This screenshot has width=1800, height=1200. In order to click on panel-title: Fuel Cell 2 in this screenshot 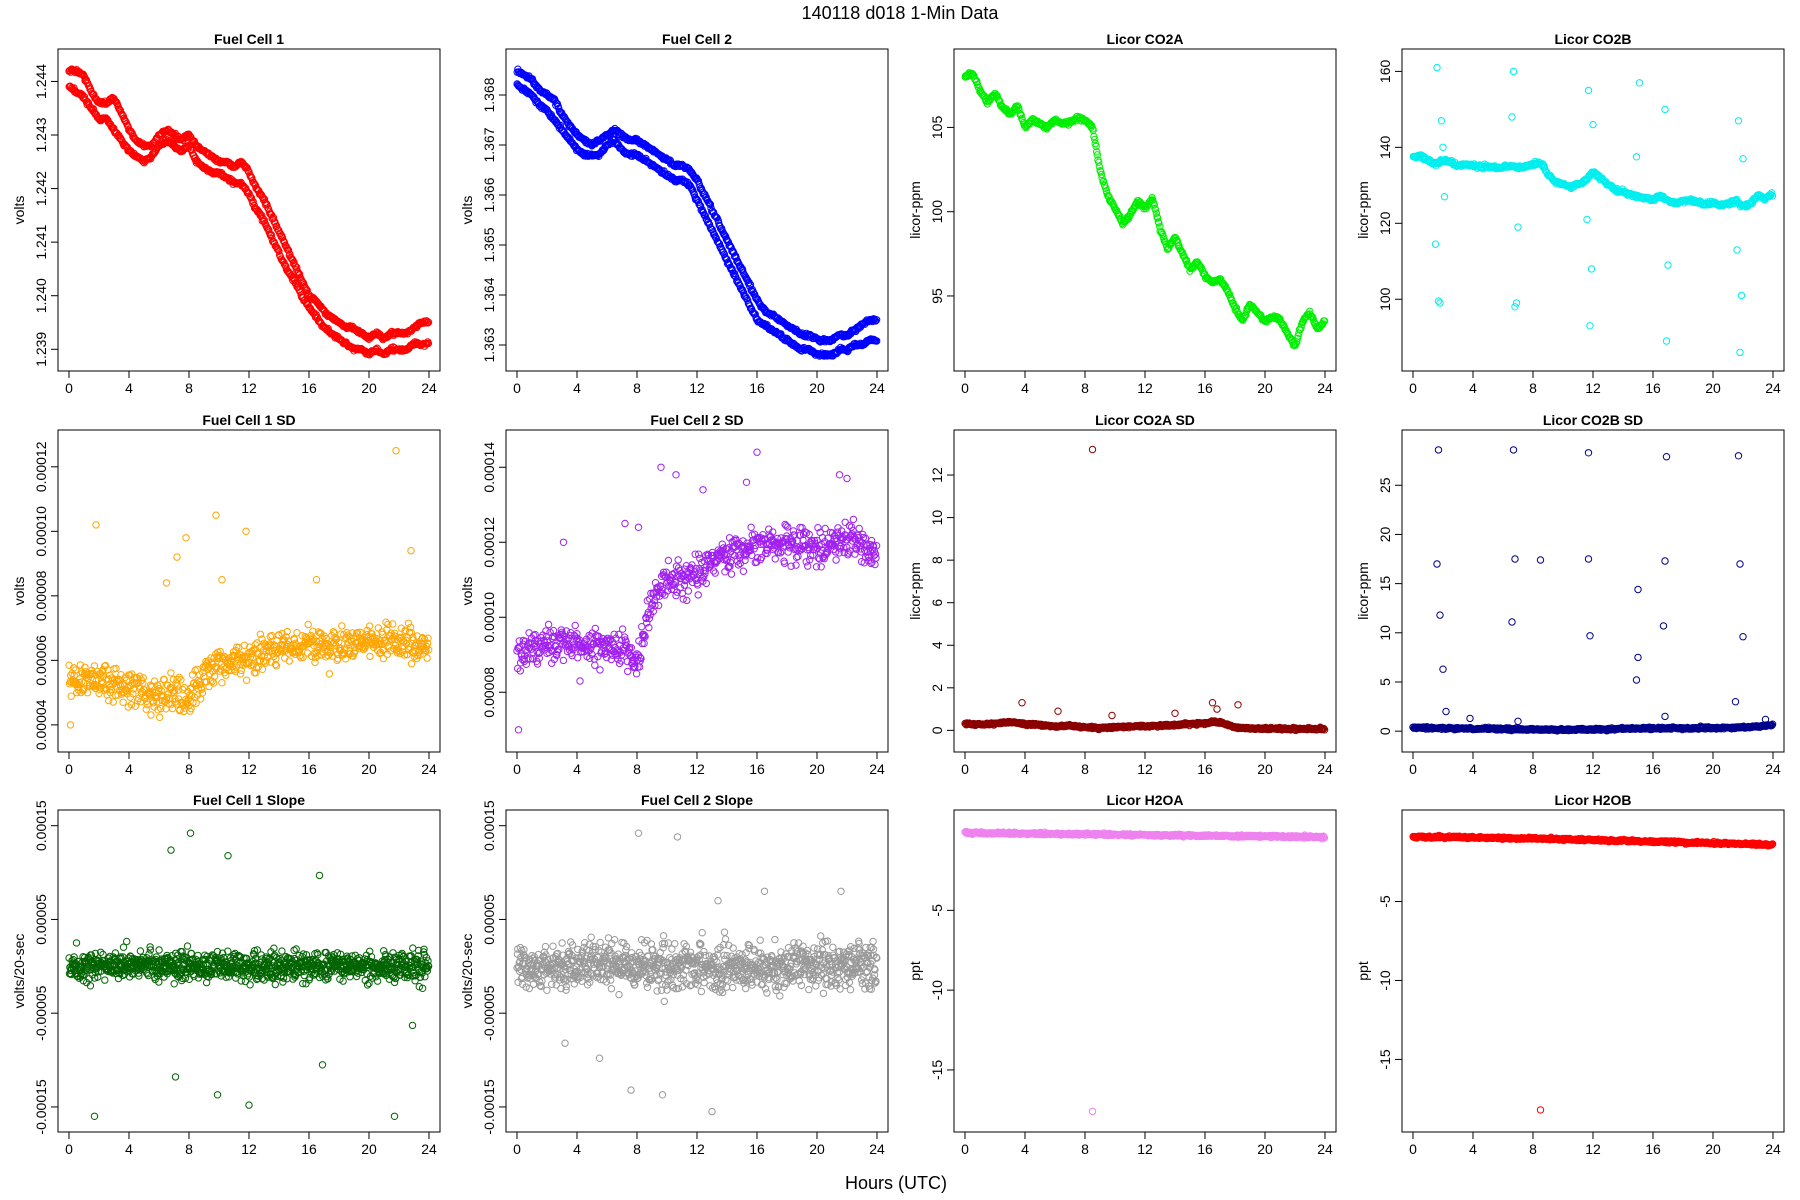, I will do `click(697, 39)`.